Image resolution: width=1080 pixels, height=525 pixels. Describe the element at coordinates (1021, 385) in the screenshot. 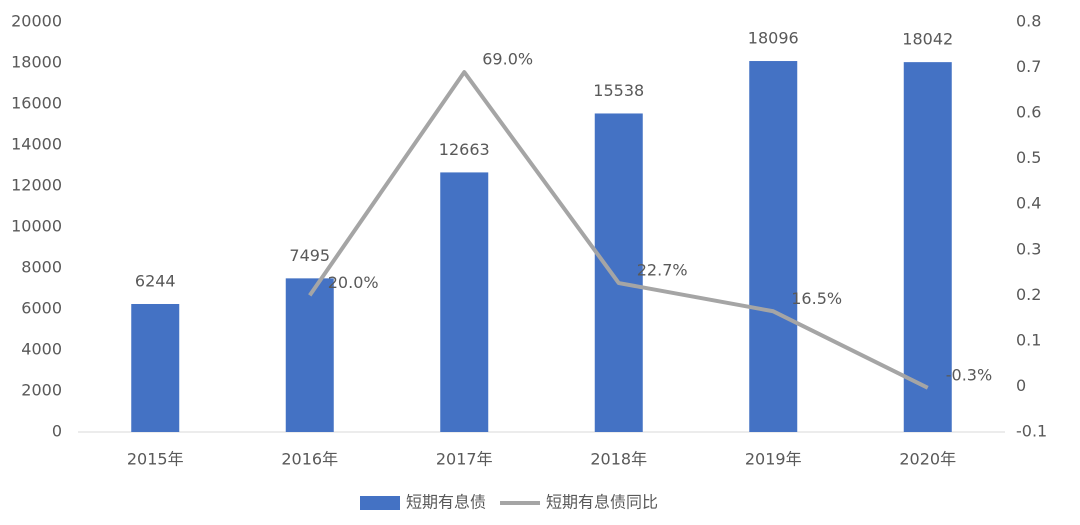

I see `y2-tick-label: 0` at that location.